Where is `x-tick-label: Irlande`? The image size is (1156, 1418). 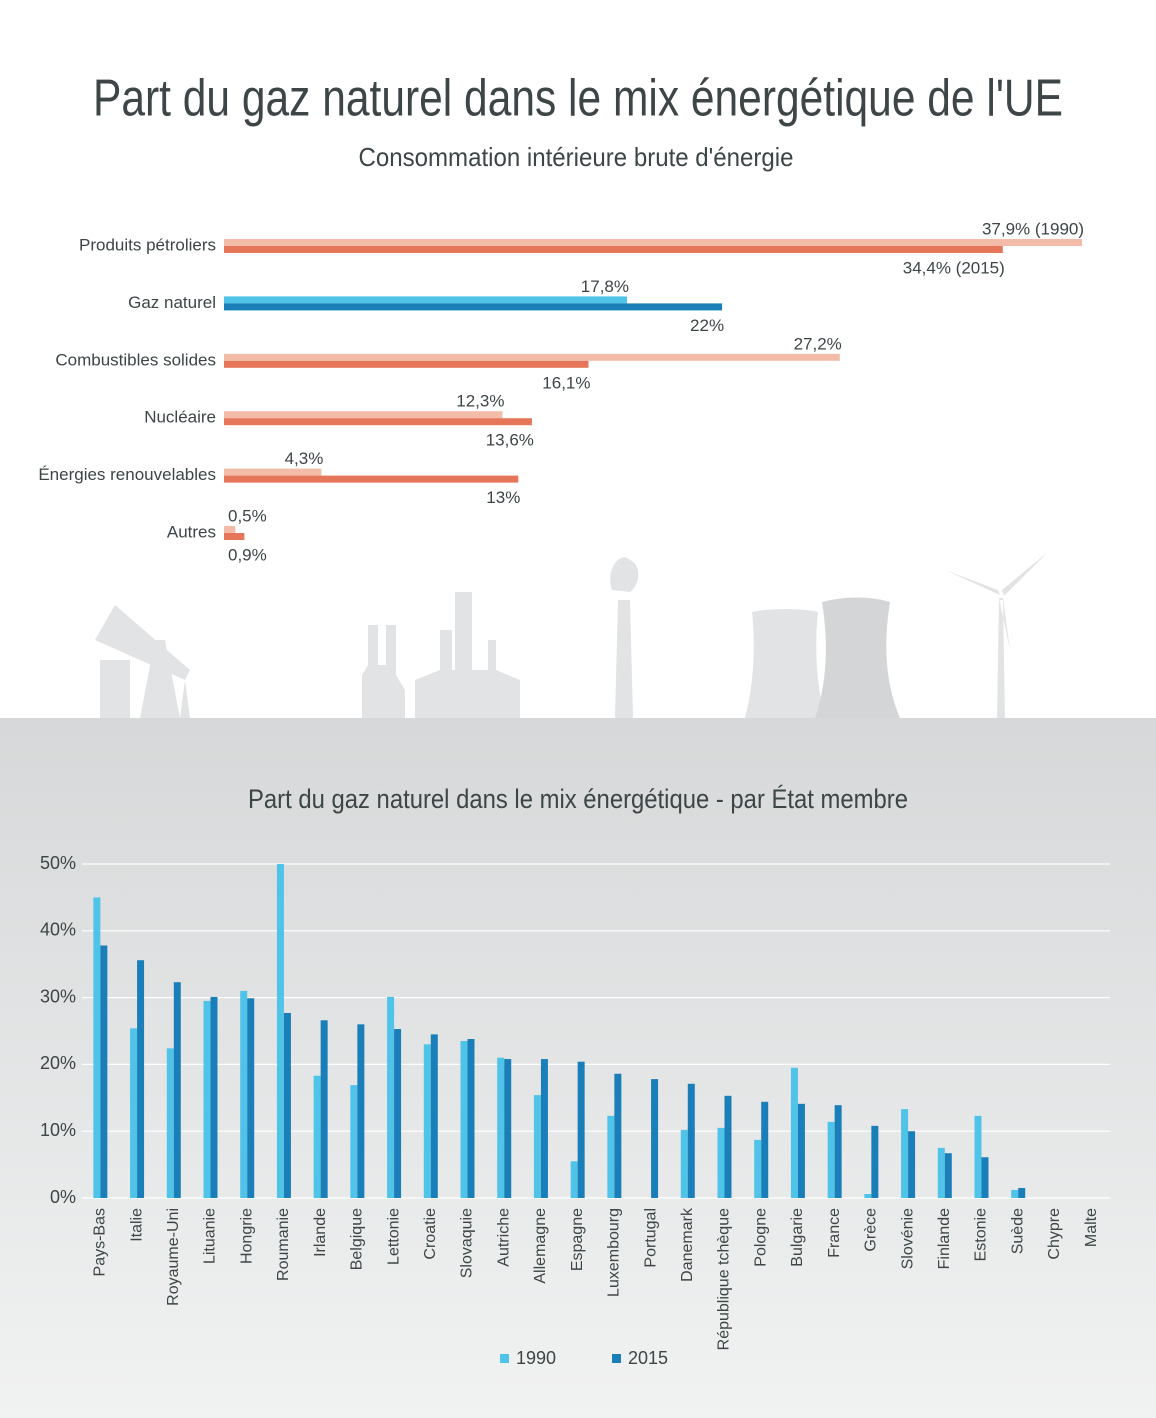 x-tick-label: Irlande is located at coordinates (320, 1232).